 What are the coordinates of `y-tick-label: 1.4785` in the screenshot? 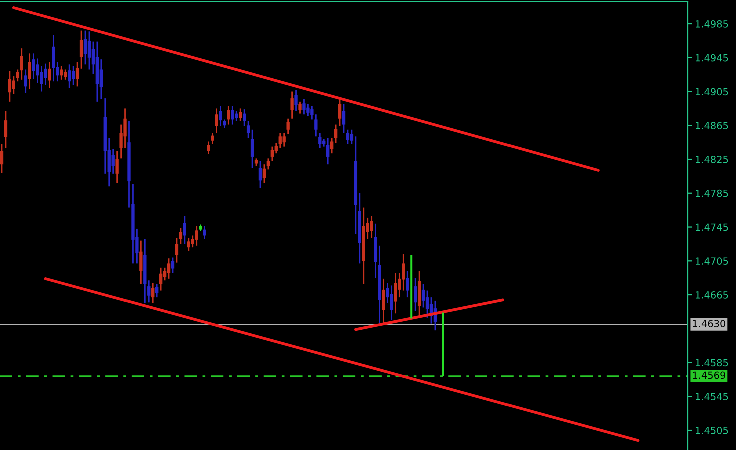 It's located at (712, 194).